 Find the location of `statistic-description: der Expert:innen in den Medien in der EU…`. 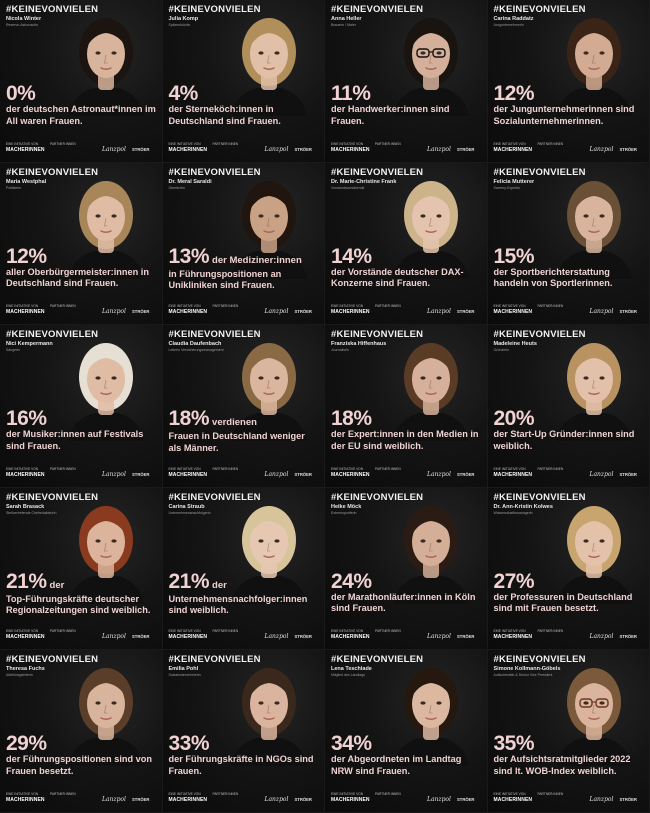

statistic-description: der Expert:innen in den Medien in der EU… is located at coordinates (405, 440).